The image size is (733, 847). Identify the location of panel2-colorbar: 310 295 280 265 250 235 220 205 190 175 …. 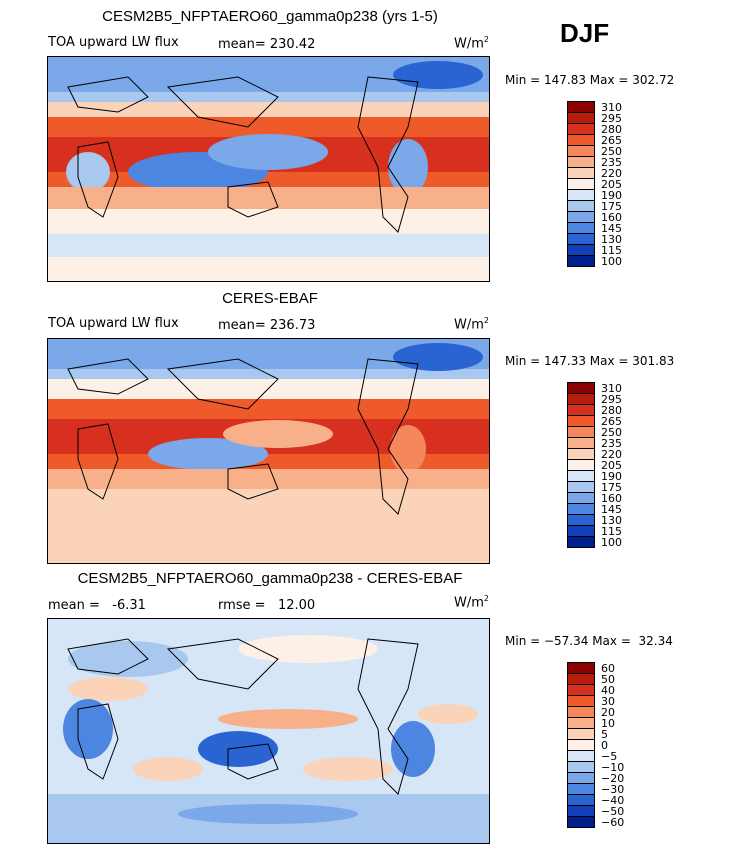
(594, 469).